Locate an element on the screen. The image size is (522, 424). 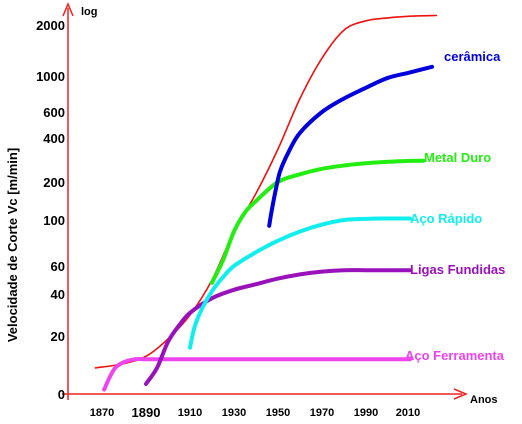
series-line-aco-ferramenta is located at coordinates (257, 374).